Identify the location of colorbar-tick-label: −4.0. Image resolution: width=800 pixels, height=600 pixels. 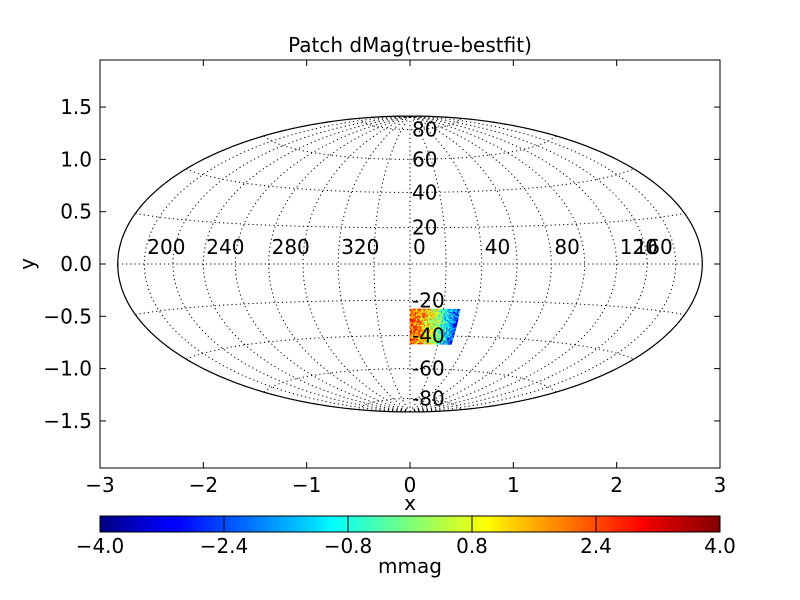
(100, 546).